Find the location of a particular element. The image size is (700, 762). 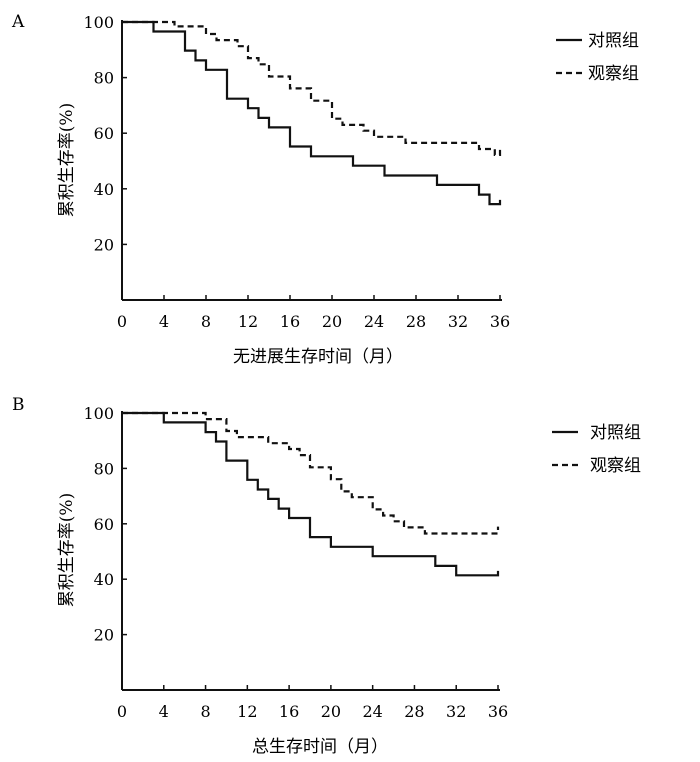

x-axis-title: 无进展生存时间（月） is located at coordinates (318, 357).